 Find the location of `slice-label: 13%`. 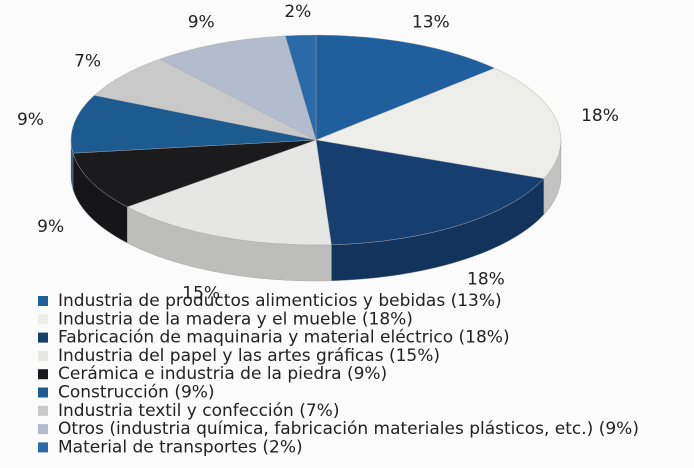

slice-label: 13% is located at coordinates (431, 22).